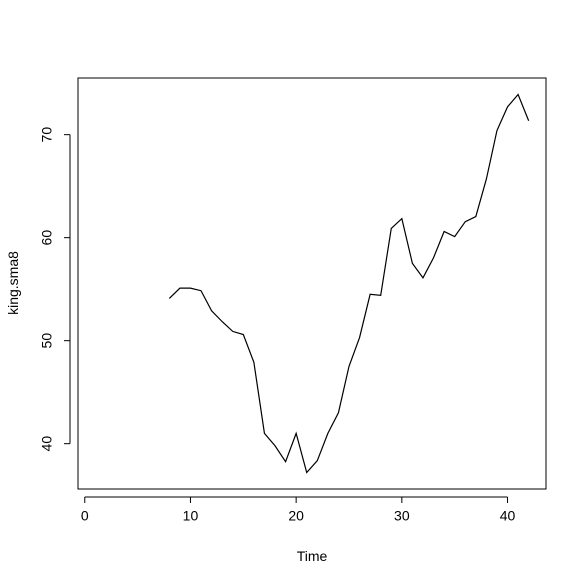 This screenshot has height=586, width=587. I want to click on x-axis-label: Time, so click(312, 556).